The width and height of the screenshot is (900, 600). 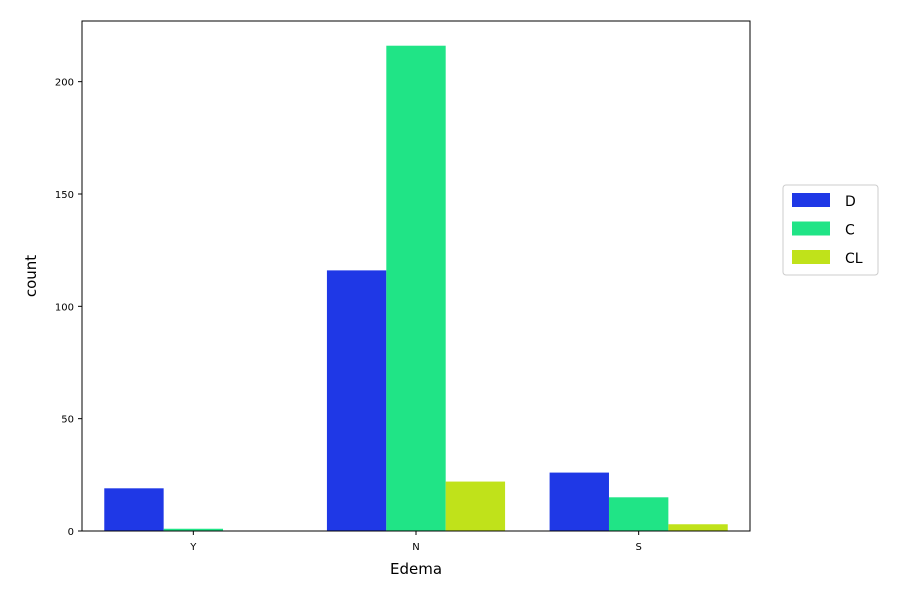 I want to click on legend-swatch-c, so click(x=811, y=228).